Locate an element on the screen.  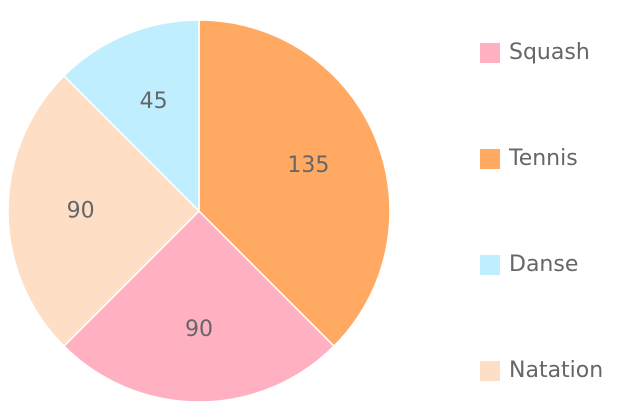
legend-label-danse: Danse is located at coordinates (544, 264).